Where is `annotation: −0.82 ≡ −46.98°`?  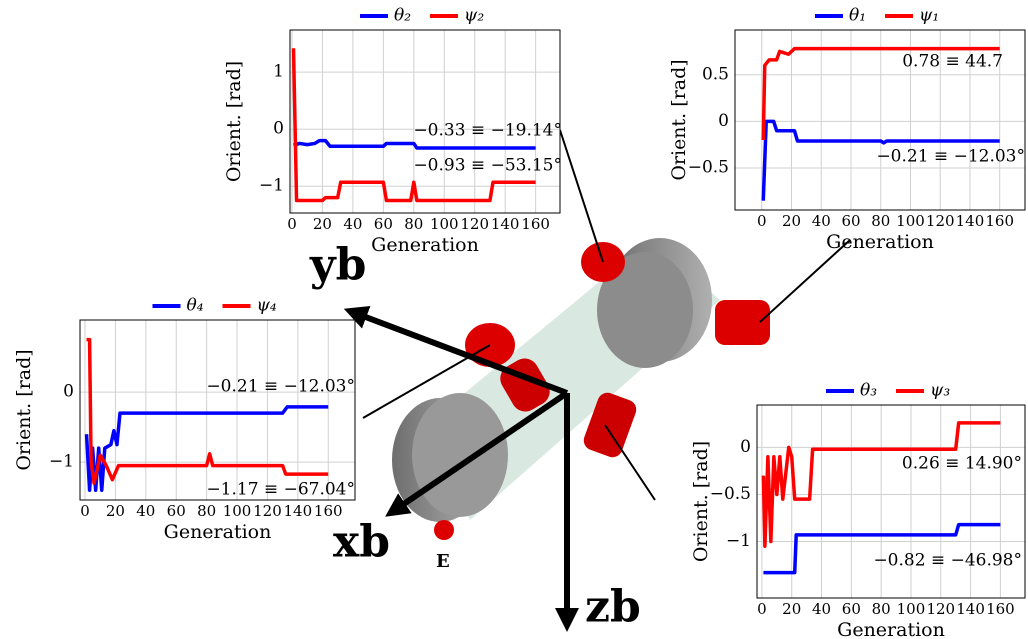
annotation: −0.82 ≡ −46.98° is located at coordinates (947, 561).